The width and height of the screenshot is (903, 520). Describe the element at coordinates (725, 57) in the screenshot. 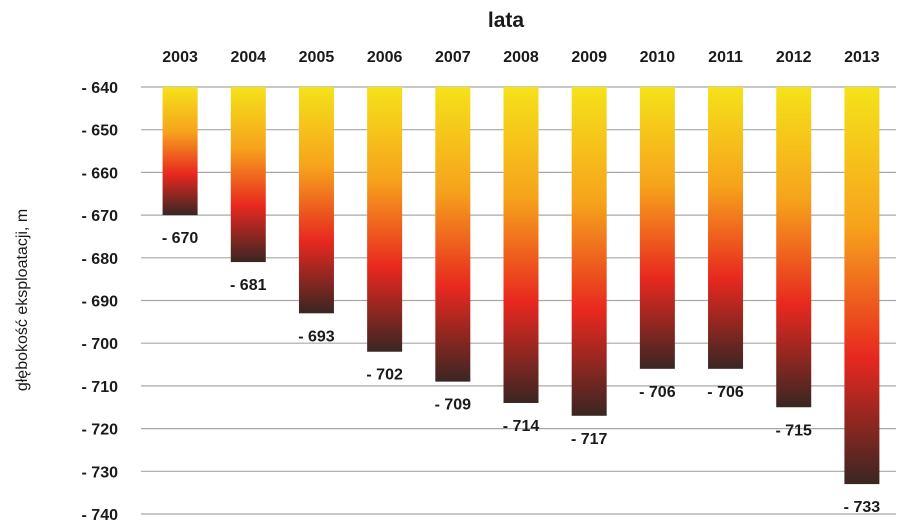

I see `x-tick-label: 2011` at that location.